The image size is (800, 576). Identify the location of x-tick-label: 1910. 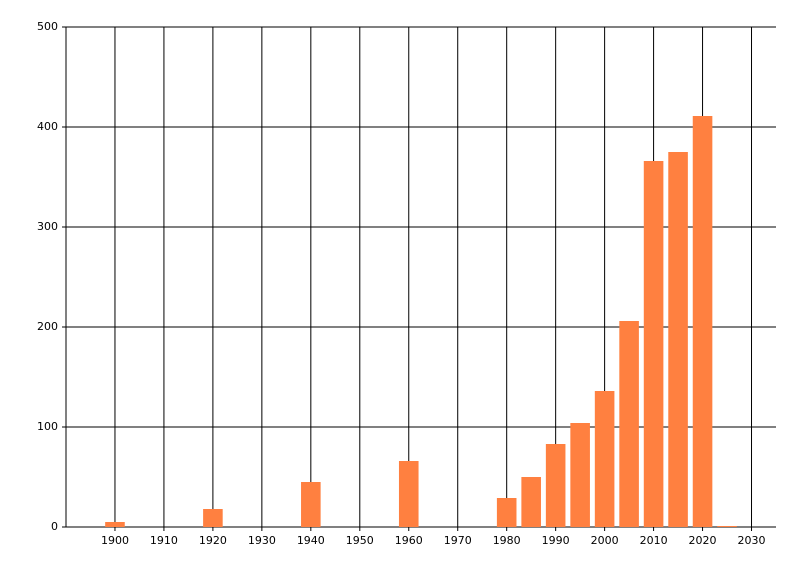
(164, 540).